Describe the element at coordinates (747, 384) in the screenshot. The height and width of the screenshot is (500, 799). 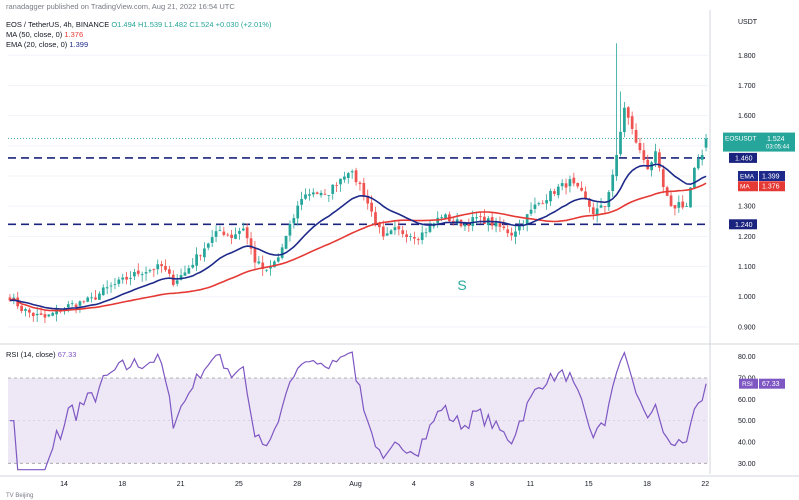
I see `rsi-tag-name: RSI` at that location.